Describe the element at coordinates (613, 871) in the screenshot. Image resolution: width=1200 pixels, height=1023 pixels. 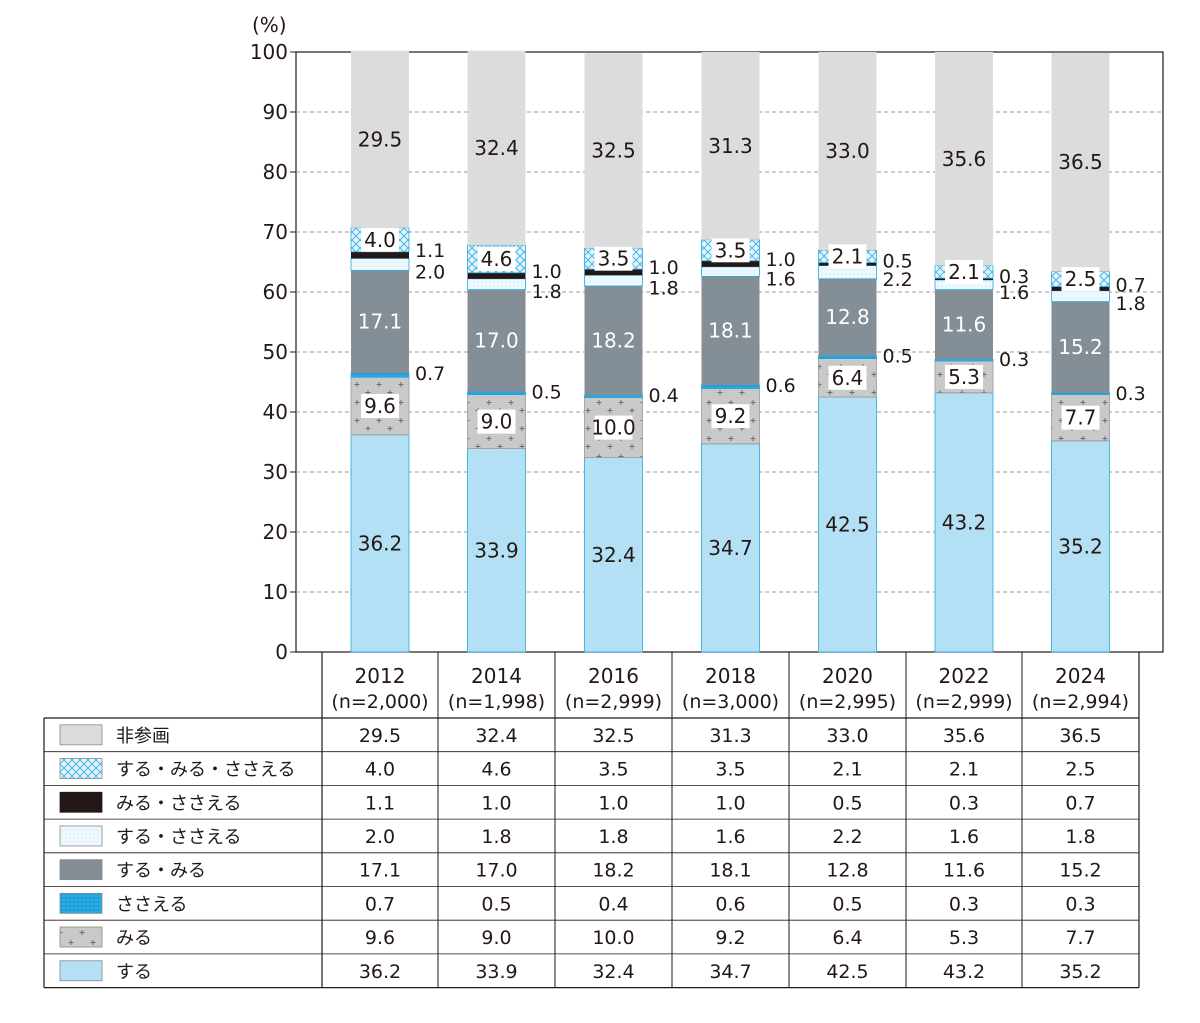
I see `table-cell: 18.2` at that location.